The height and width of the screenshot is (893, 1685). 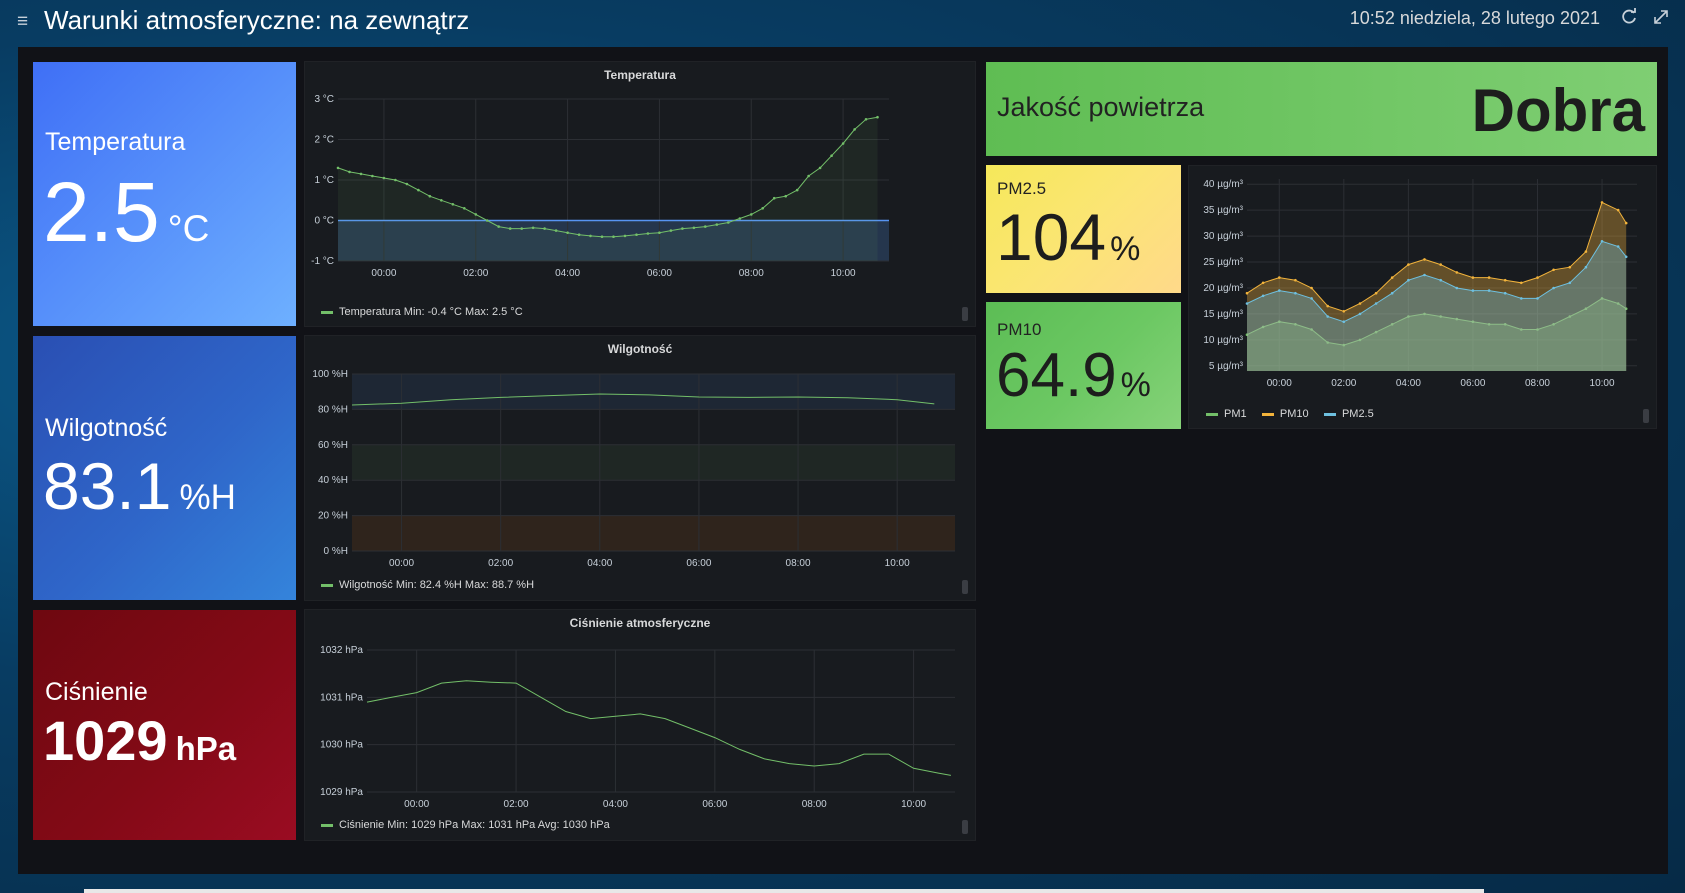 I want to click on temperature-stat-label: Temperatura, so click(x=115, y=142).